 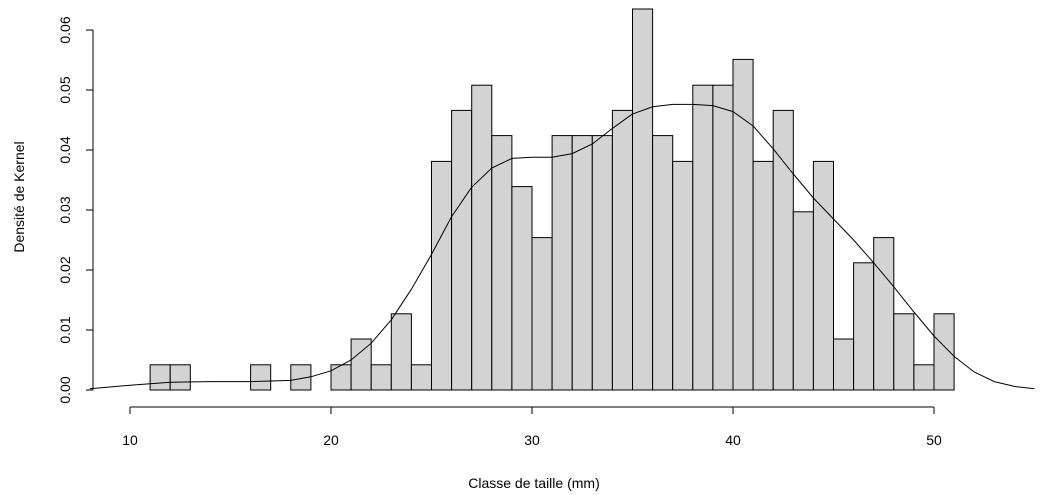 I want to click on y-axis: 0.00 0.01 0.02 0.03 0.04 0.05 0.06, so click(x=75, y=210).